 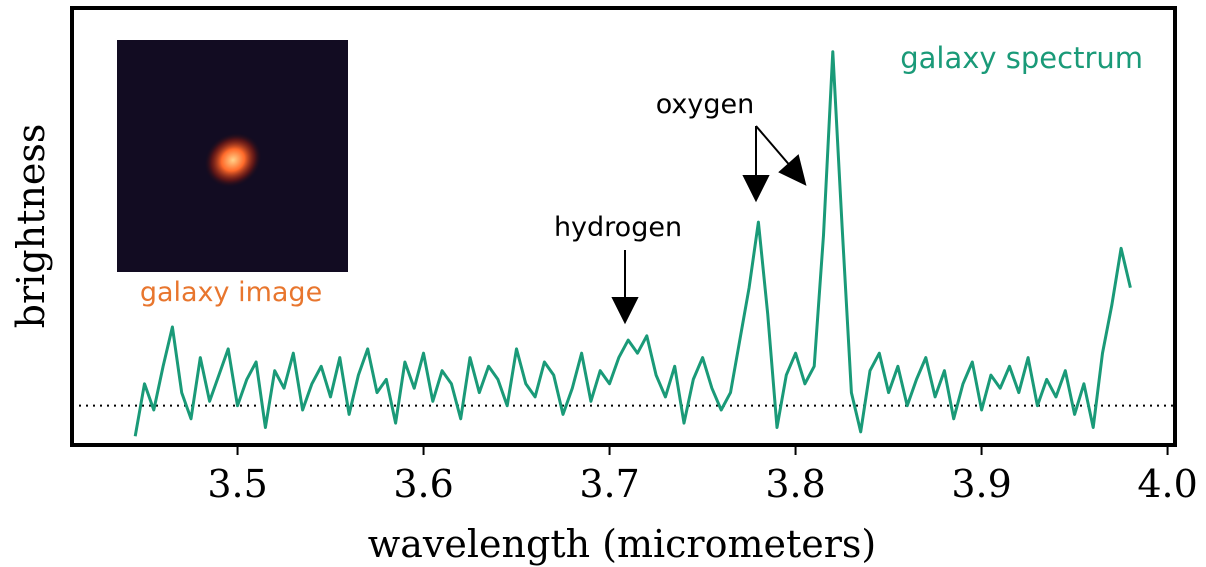 I want to click on galaxy-blob, so click(x=233, y=160).